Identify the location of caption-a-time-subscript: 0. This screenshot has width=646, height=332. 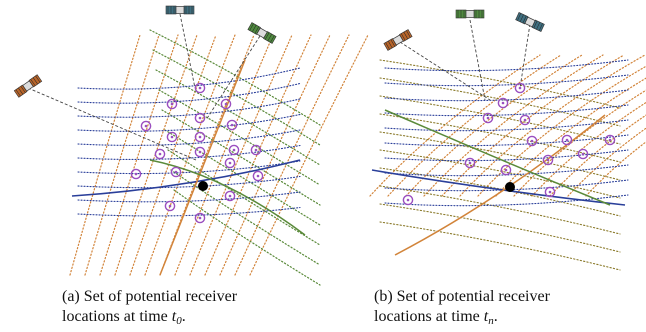
(179, 321).